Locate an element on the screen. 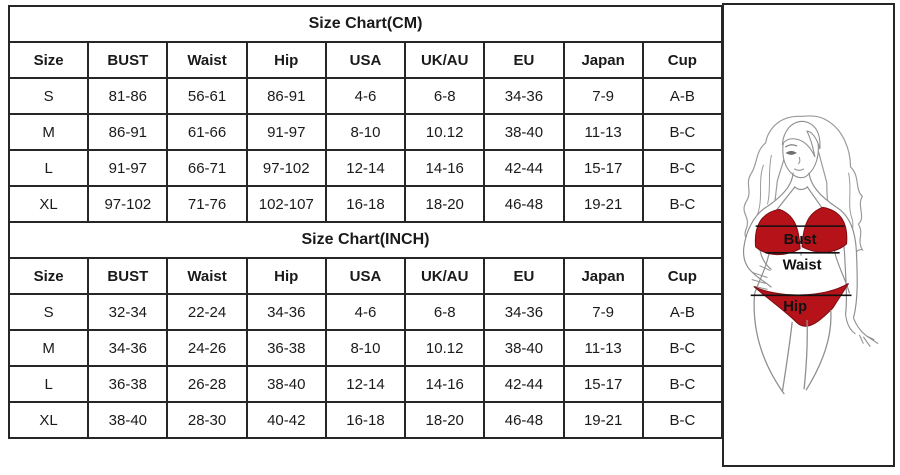  table-title: Size Chart(CM) is located at coordinates (365, 24).